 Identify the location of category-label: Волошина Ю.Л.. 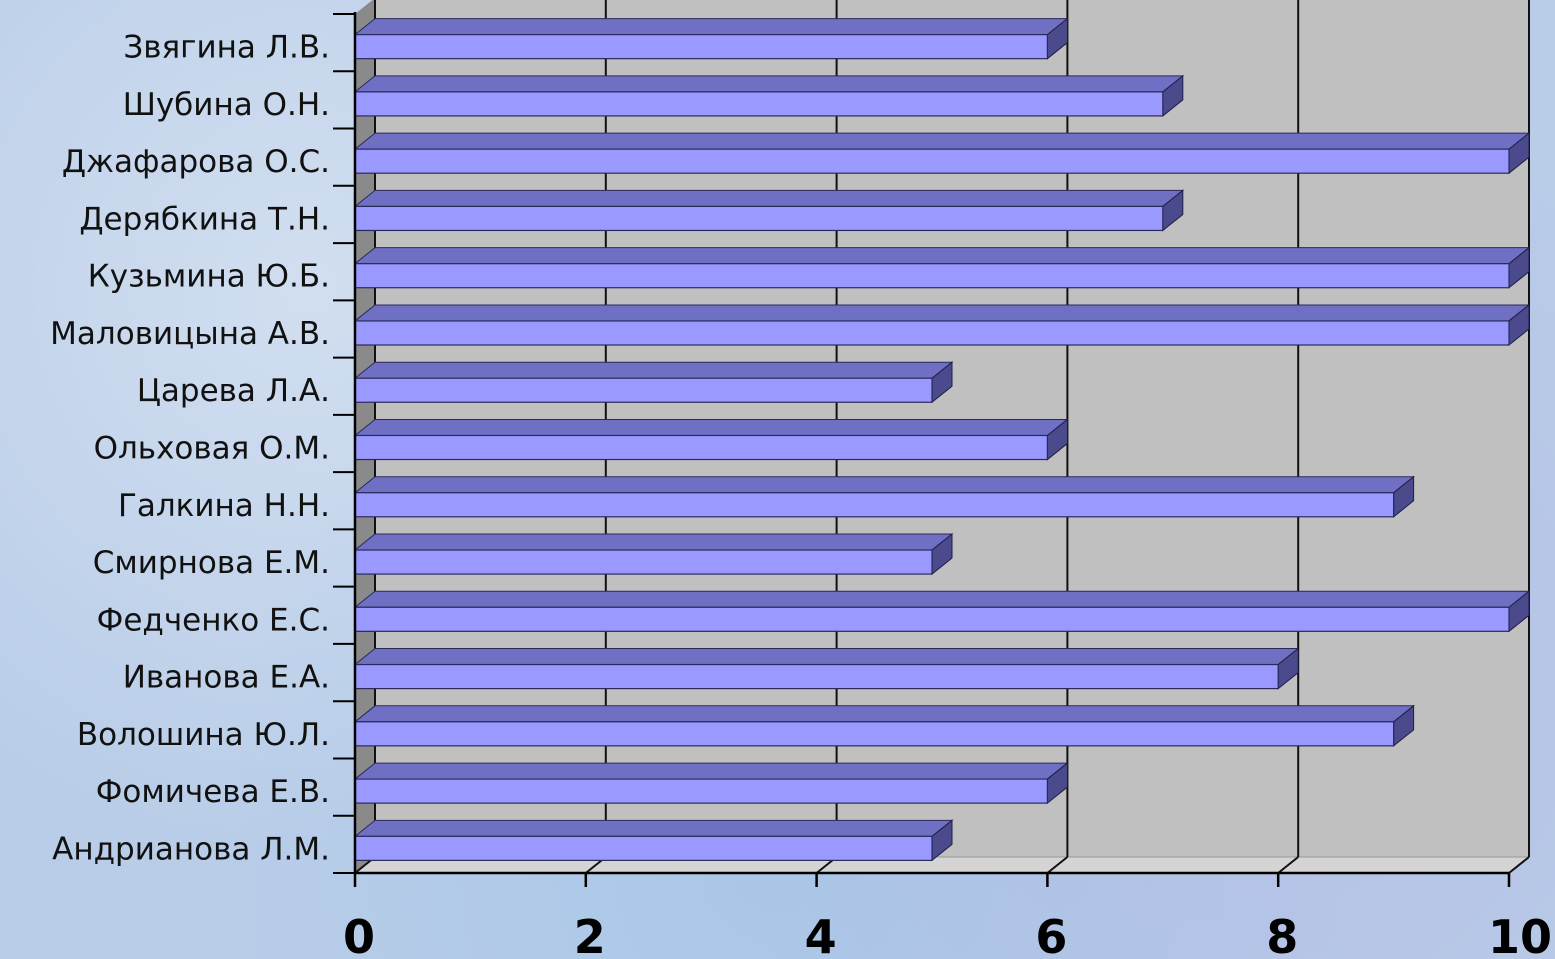
(203, 735).